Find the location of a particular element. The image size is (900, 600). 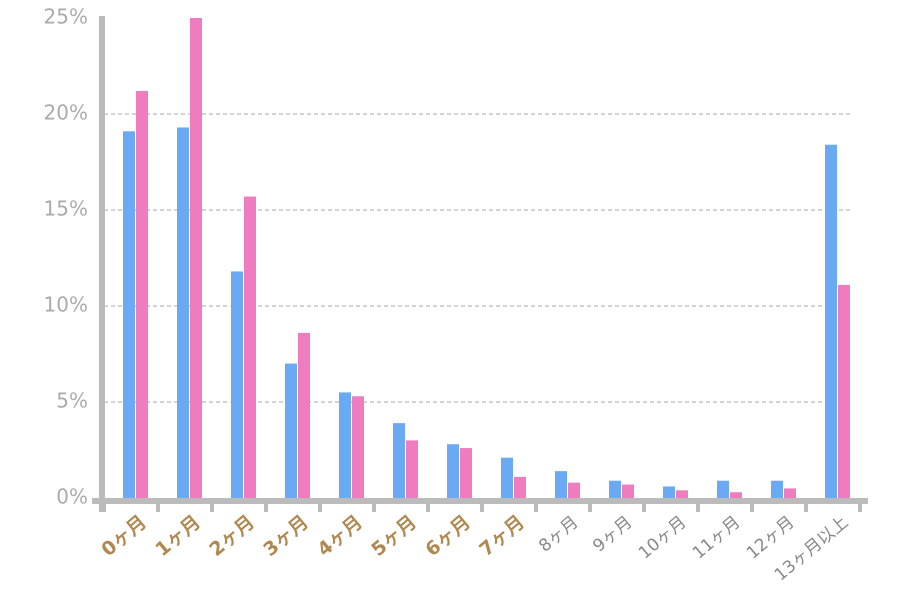

x-tick-label: 2ヶ月 is located at coordinates (231, 536).